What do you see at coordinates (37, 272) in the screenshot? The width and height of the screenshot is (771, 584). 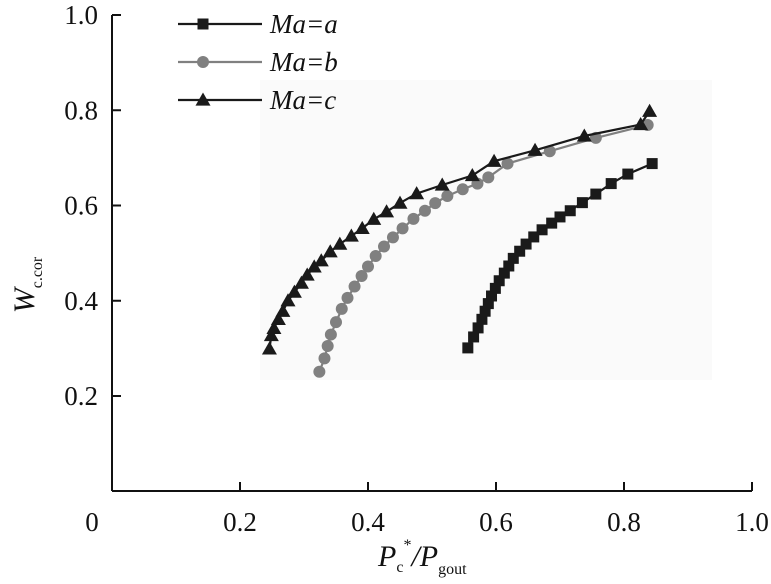 I see `y-label-sub: c.cor` at bounding box center [37, 272].